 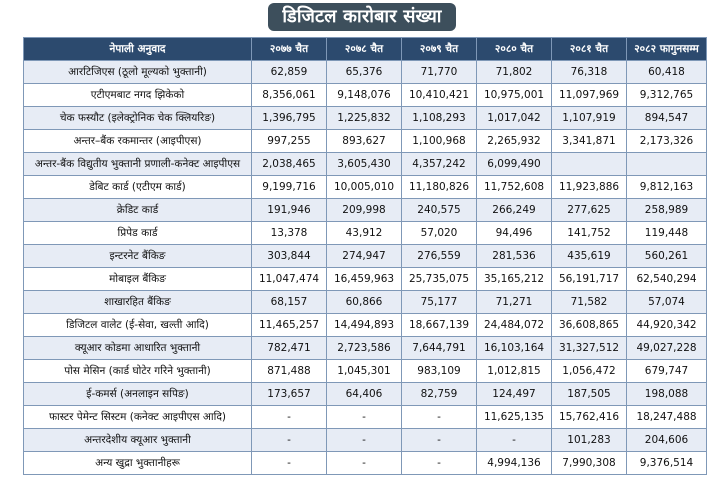 I want to click on value-cell: 274,947, so click(x=364, y=256).